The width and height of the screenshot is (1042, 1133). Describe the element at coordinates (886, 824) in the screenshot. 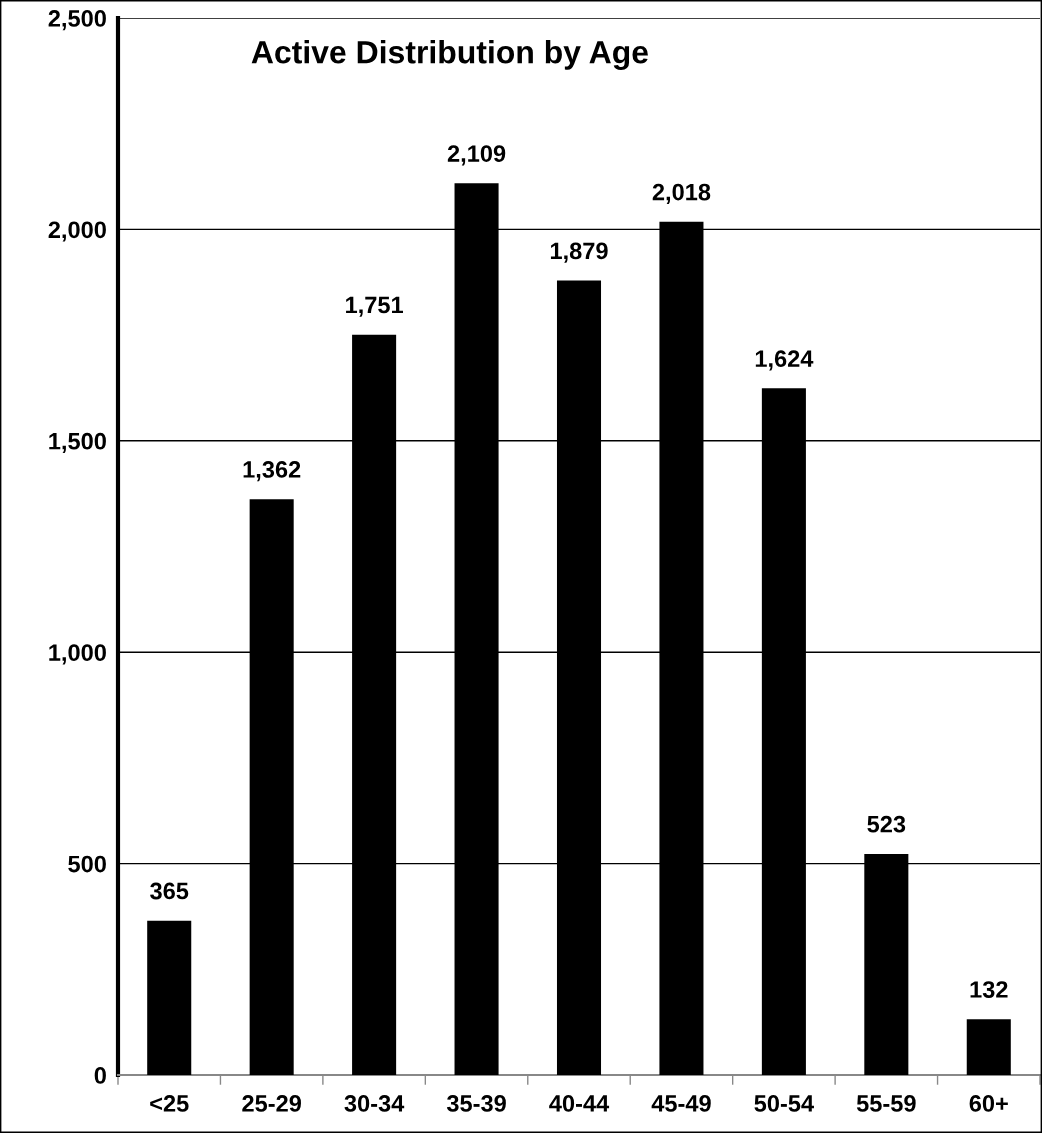

I see `data-label: 523` at that location.